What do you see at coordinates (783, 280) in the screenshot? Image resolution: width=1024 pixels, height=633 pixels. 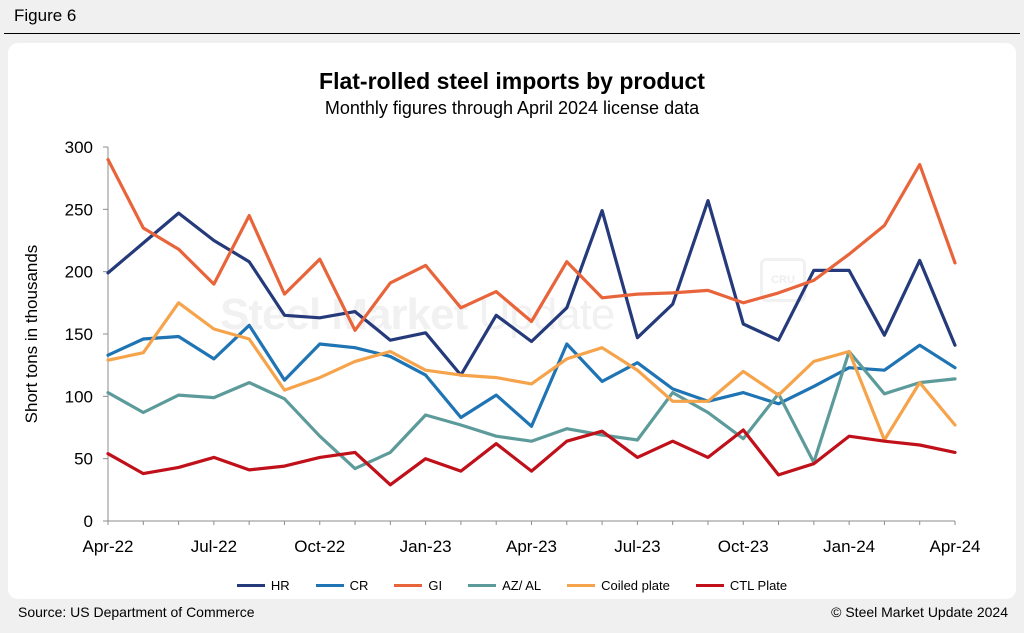 I see `watermark-badge: CRU` at bounding box center [783, 280].